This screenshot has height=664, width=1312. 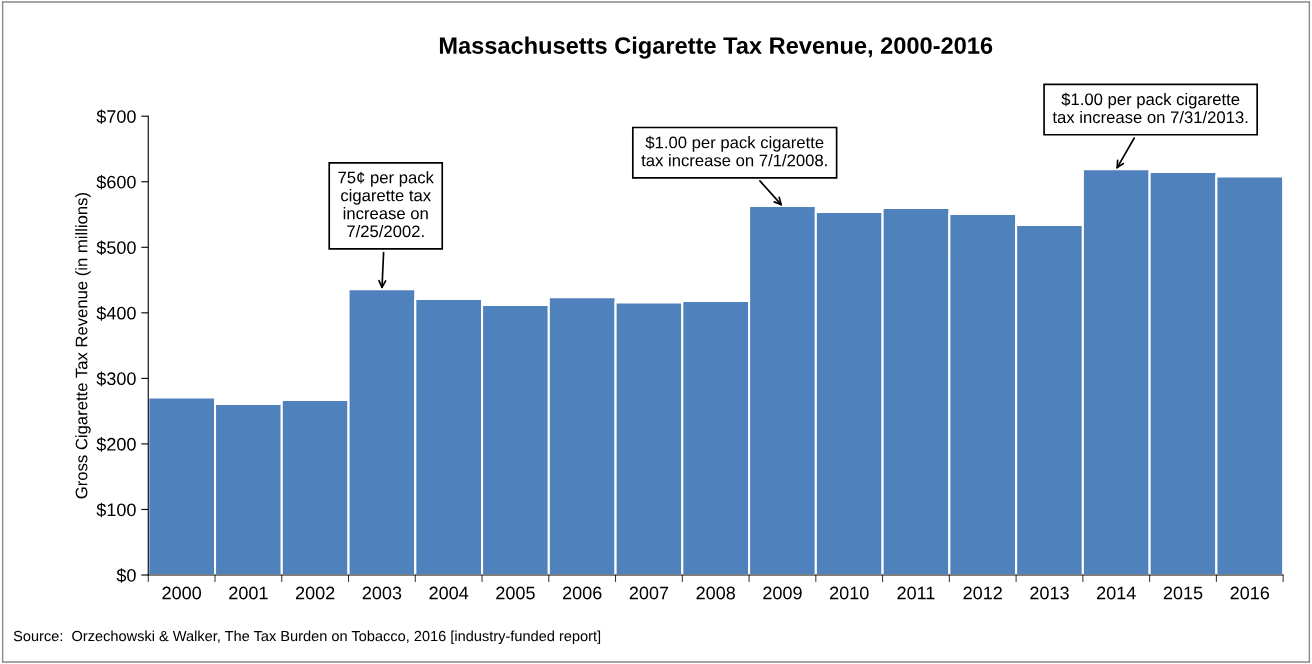 What do you see at coordinates (116, 313) in the screenshot?
I see `y-tick-label: $400` at bounding box center [116, 313].